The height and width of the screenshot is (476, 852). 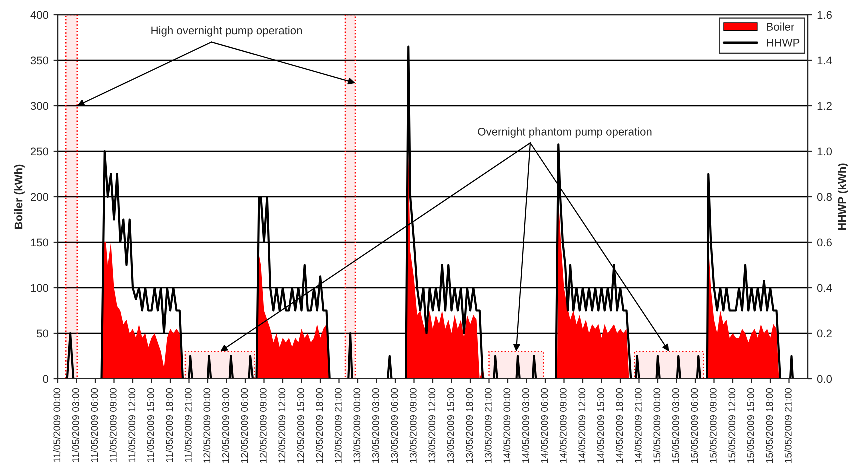 I want to click on x-tick-label: 12/05/2009 03:00, so click(x=226, y=425).